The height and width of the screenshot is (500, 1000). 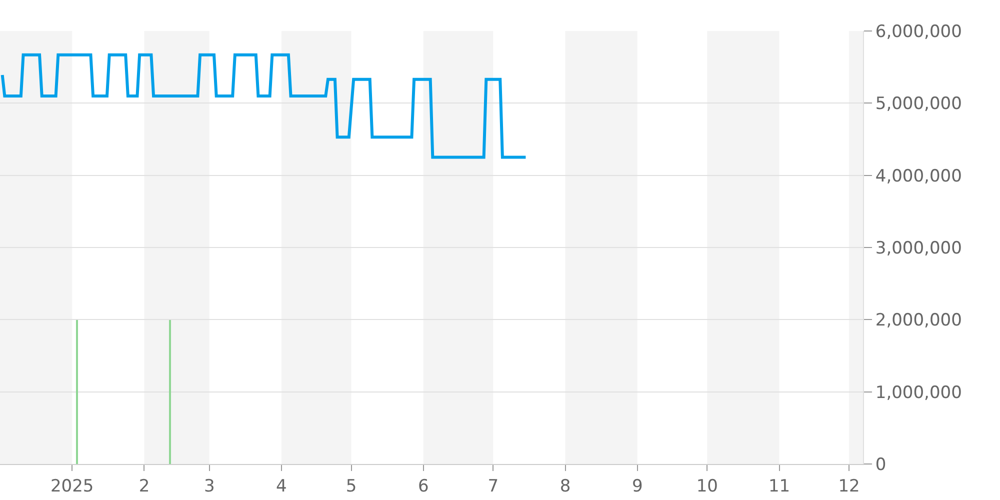 I want to click on y-tick-label: 5,000,000, so click(x=918, y=104).